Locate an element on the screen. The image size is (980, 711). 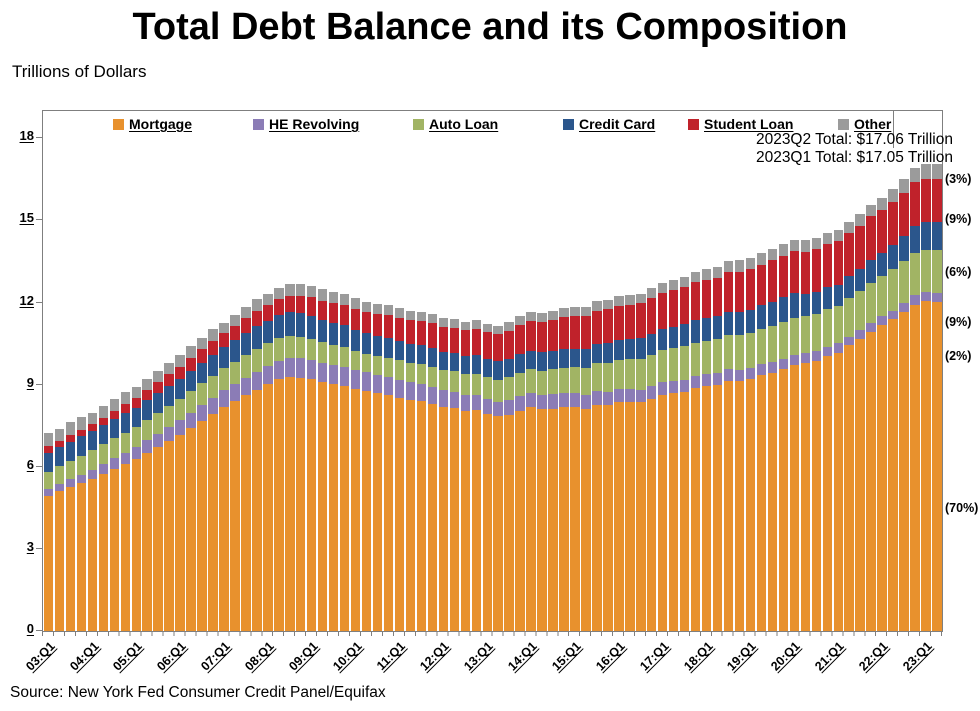
legend-label: Other is located at coordinates (873, 124).